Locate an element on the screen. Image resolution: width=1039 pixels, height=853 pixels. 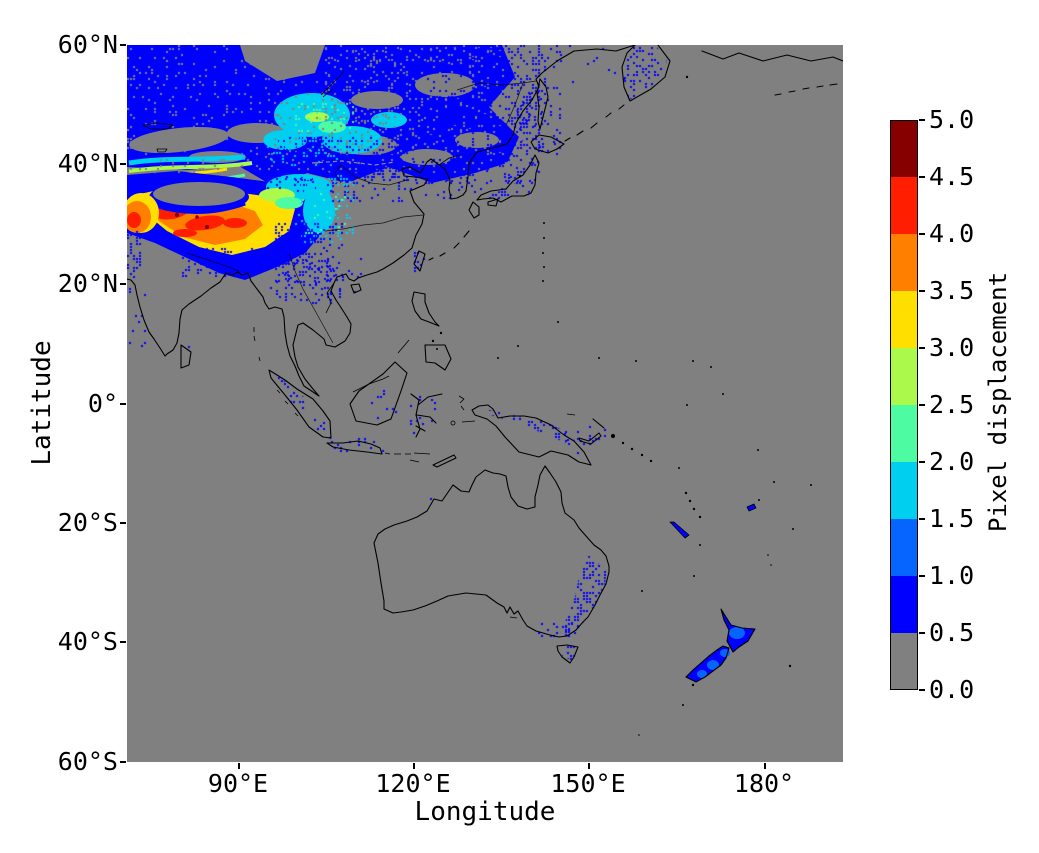
colorbar-tick-label-4.5: 4.5 is located at coordinates (952, 176).